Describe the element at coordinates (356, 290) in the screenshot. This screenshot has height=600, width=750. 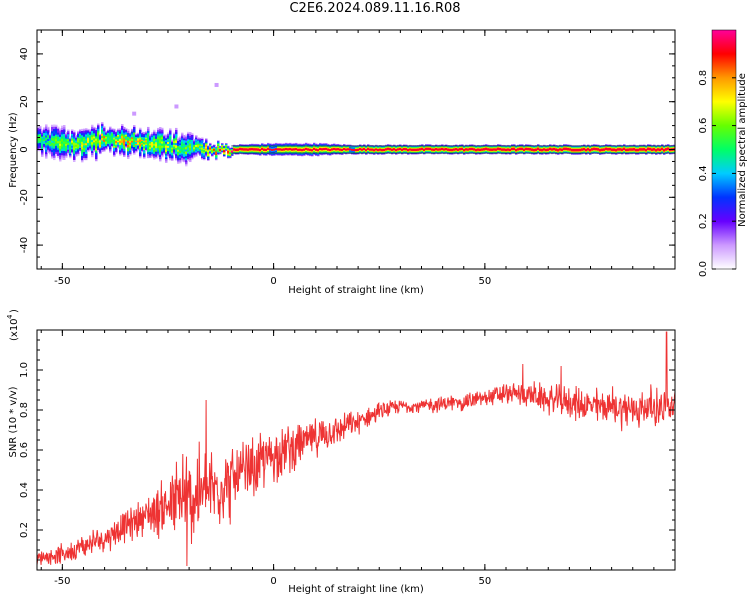
I see `spectrogram-xlabel: Height of straight line (km)` at that location.